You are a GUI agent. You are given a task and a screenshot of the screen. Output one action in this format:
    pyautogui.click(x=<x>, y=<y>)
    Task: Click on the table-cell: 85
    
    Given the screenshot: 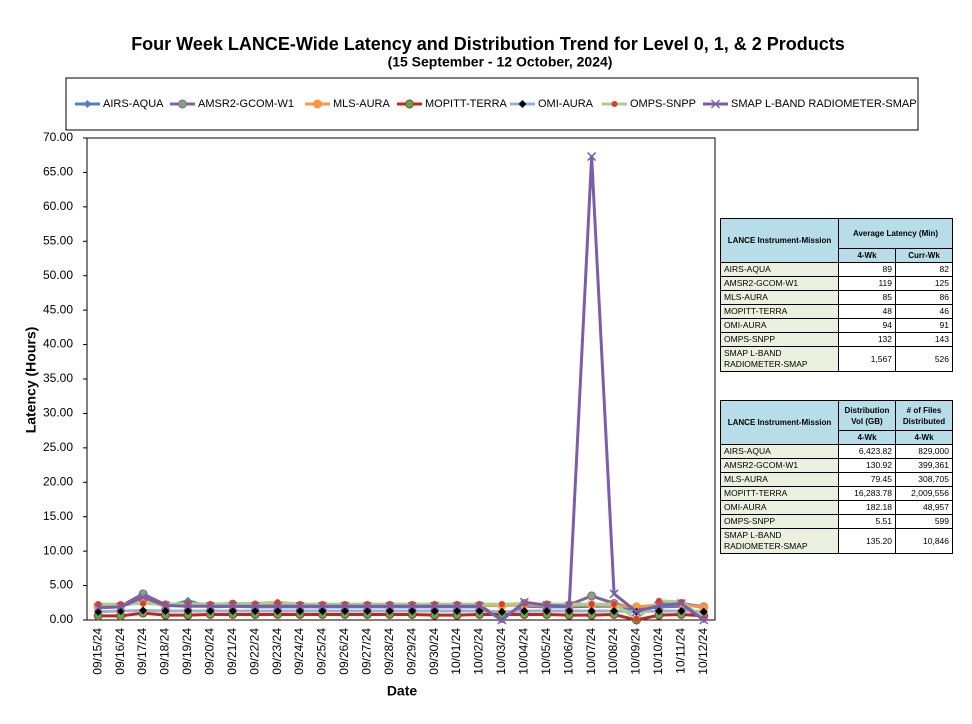 What is the action you would take?
    pyautogui.click(x=867, y=297)
    